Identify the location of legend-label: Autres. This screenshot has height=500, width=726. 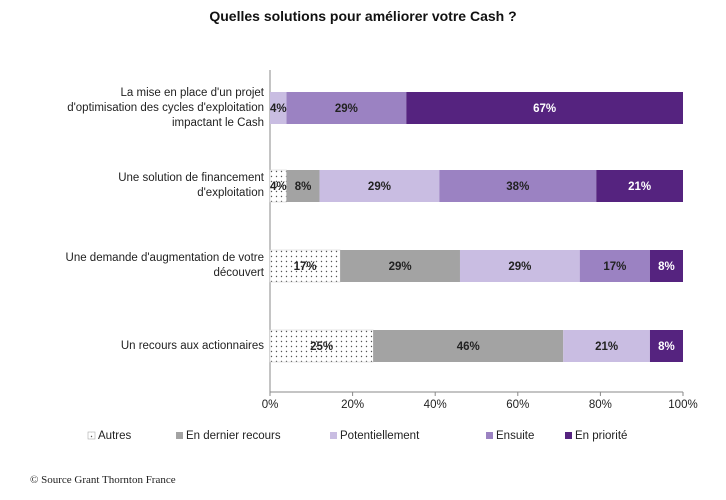
(114, 436).